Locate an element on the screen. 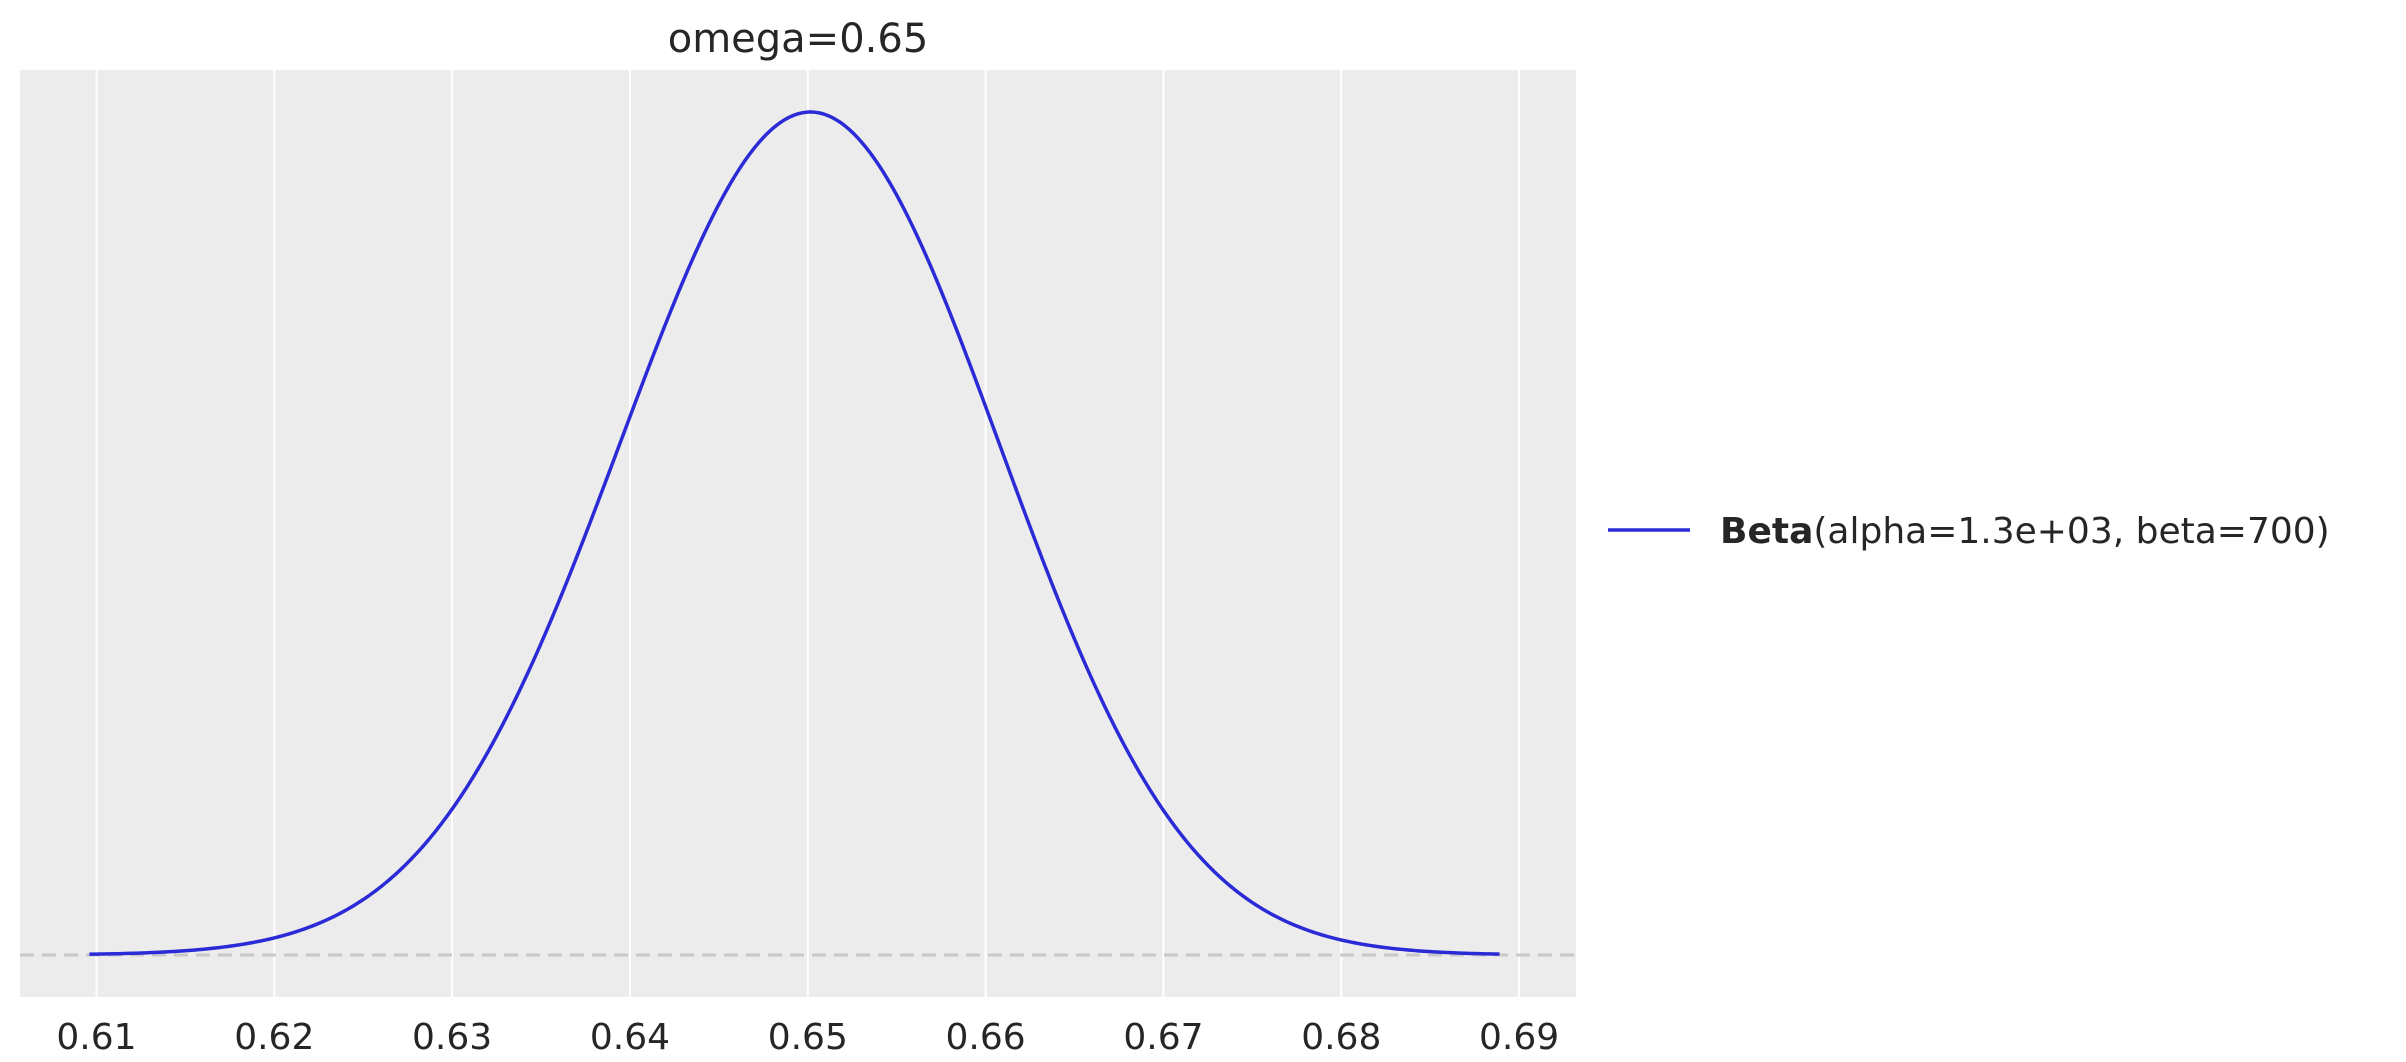 The image size is (2406, 1062). x-tick-label: 0.61 is located at coordinates (96, 1037).